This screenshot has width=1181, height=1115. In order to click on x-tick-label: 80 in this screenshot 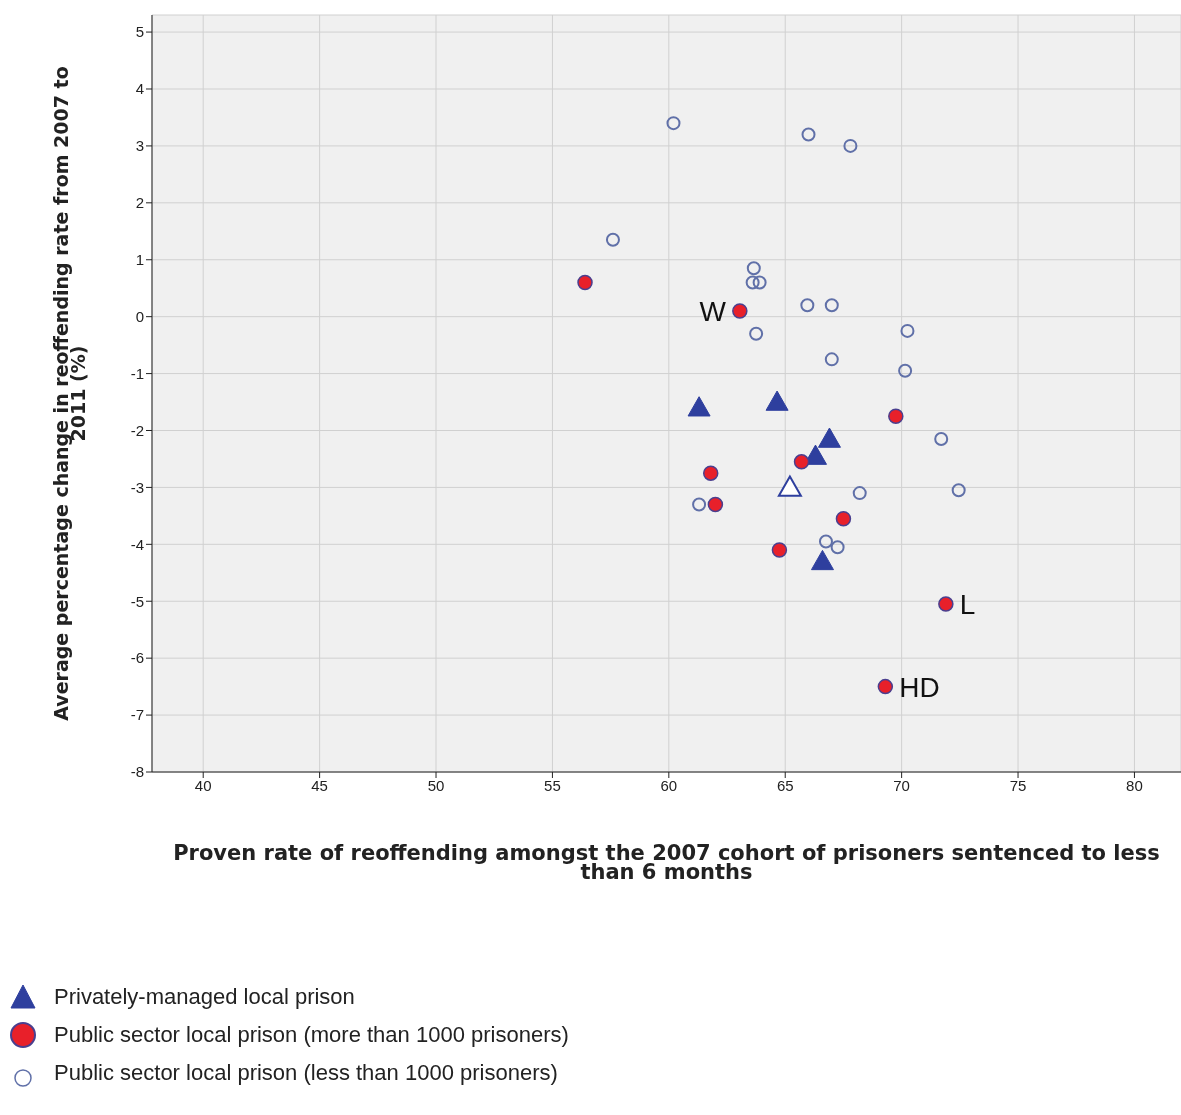, I will do `click(1134, 785)`.